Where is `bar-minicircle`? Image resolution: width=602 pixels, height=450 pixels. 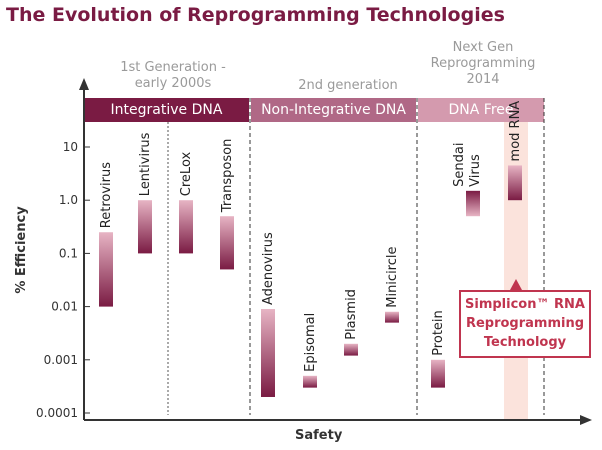
bar-minicircle is located at coordinates (392, 317).